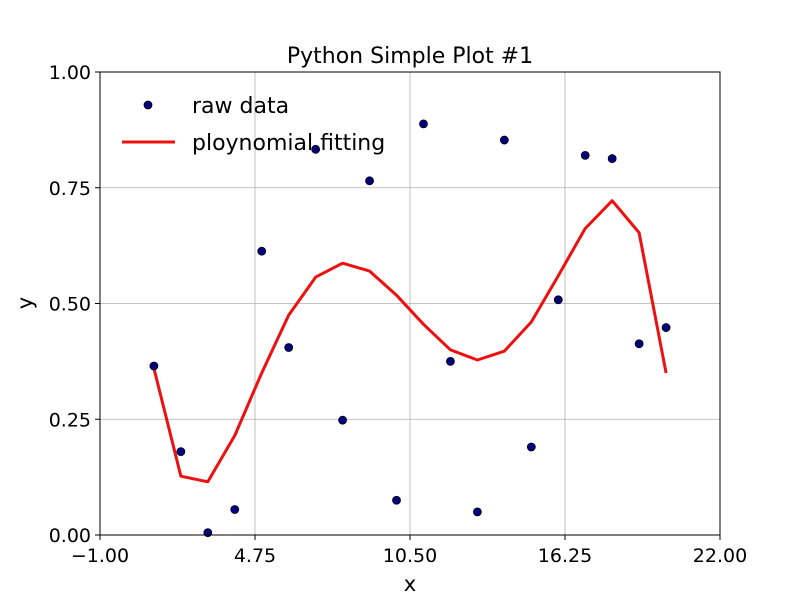 The width and height of the screenshot is (800, 600). Describe the element at coordinates (410, 556) in the screenshot. I see `x-tick-label: 10.50` at that location.